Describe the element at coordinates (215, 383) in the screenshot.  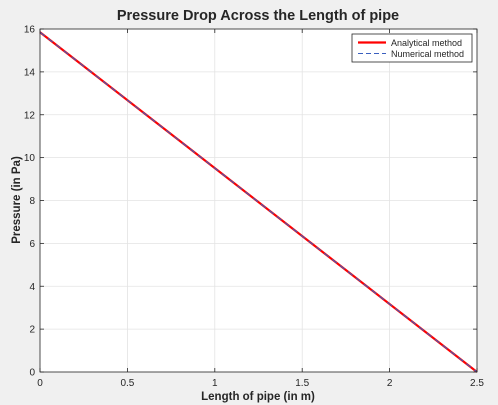
I see `x-tick-label: 1` at that location.